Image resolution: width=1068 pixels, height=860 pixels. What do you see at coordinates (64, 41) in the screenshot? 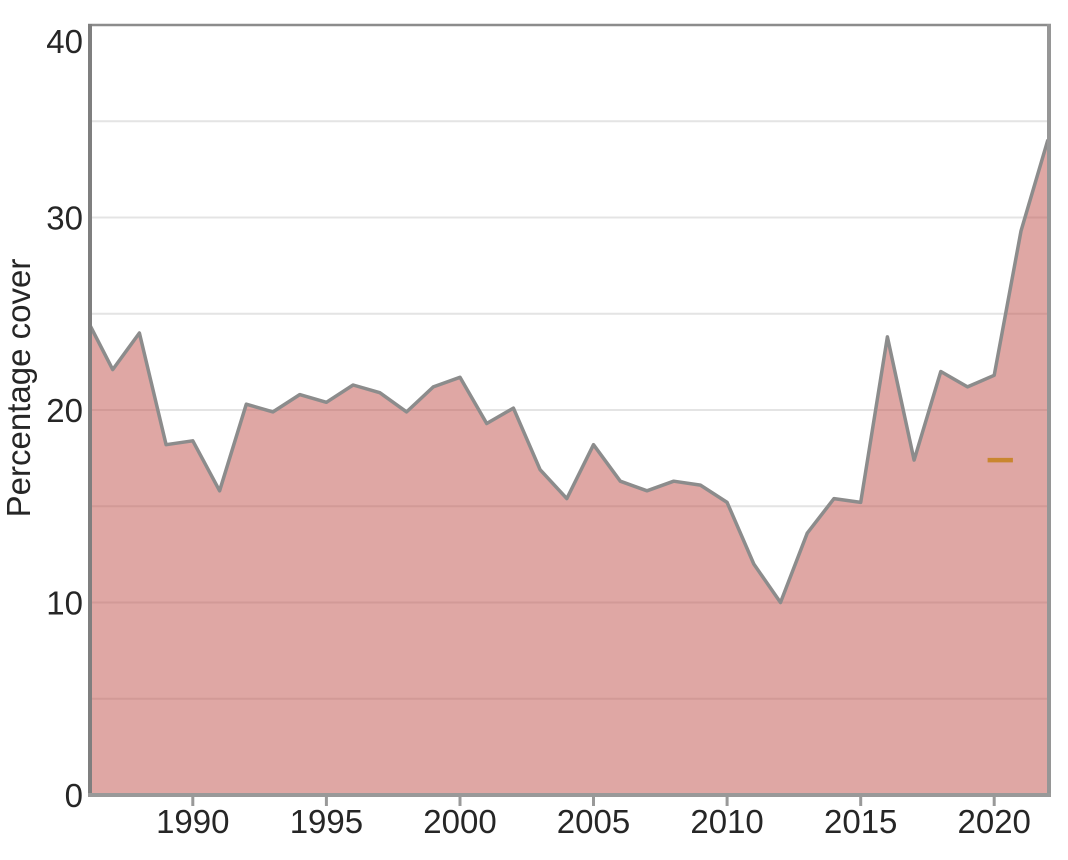
I see `y-tick-label: 40` at bounding box center [64, 41].